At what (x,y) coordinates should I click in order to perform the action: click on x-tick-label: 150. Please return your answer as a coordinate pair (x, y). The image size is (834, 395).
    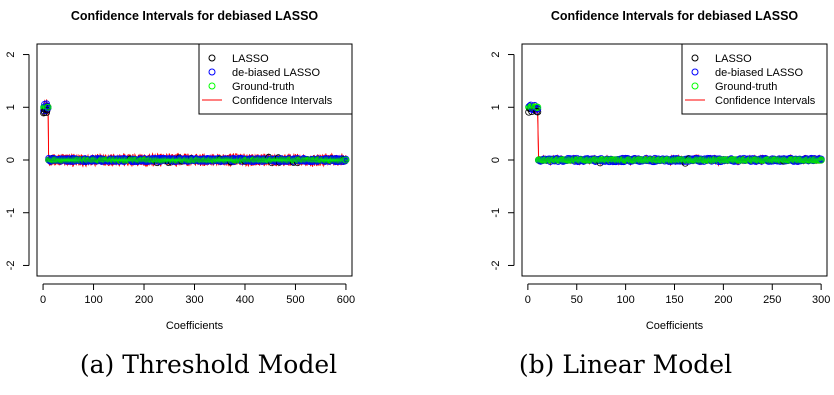
    Looking at the image, I should click on (674, 300).